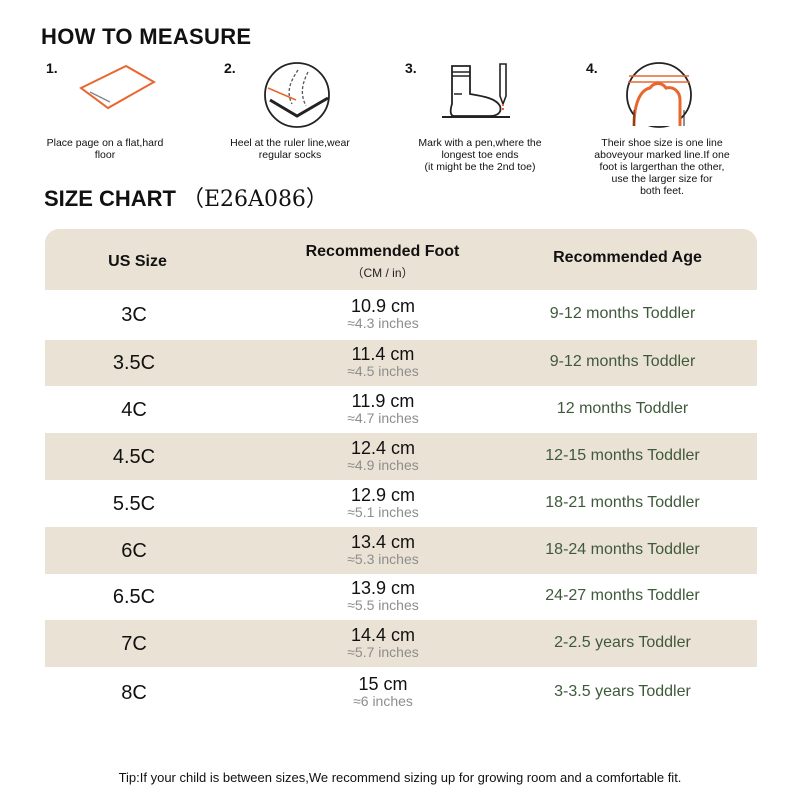  Describe the element at coordinates (297, 95) in the screenshot. I see `heel-ruler-icon` at that location.